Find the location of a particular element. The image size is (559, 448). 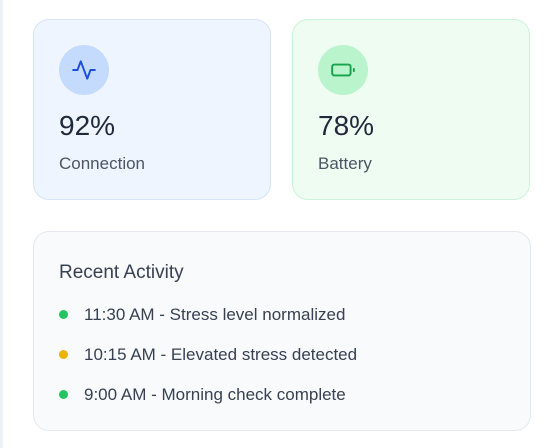

activity-pulse-icon is located at coordinates (84, 70).